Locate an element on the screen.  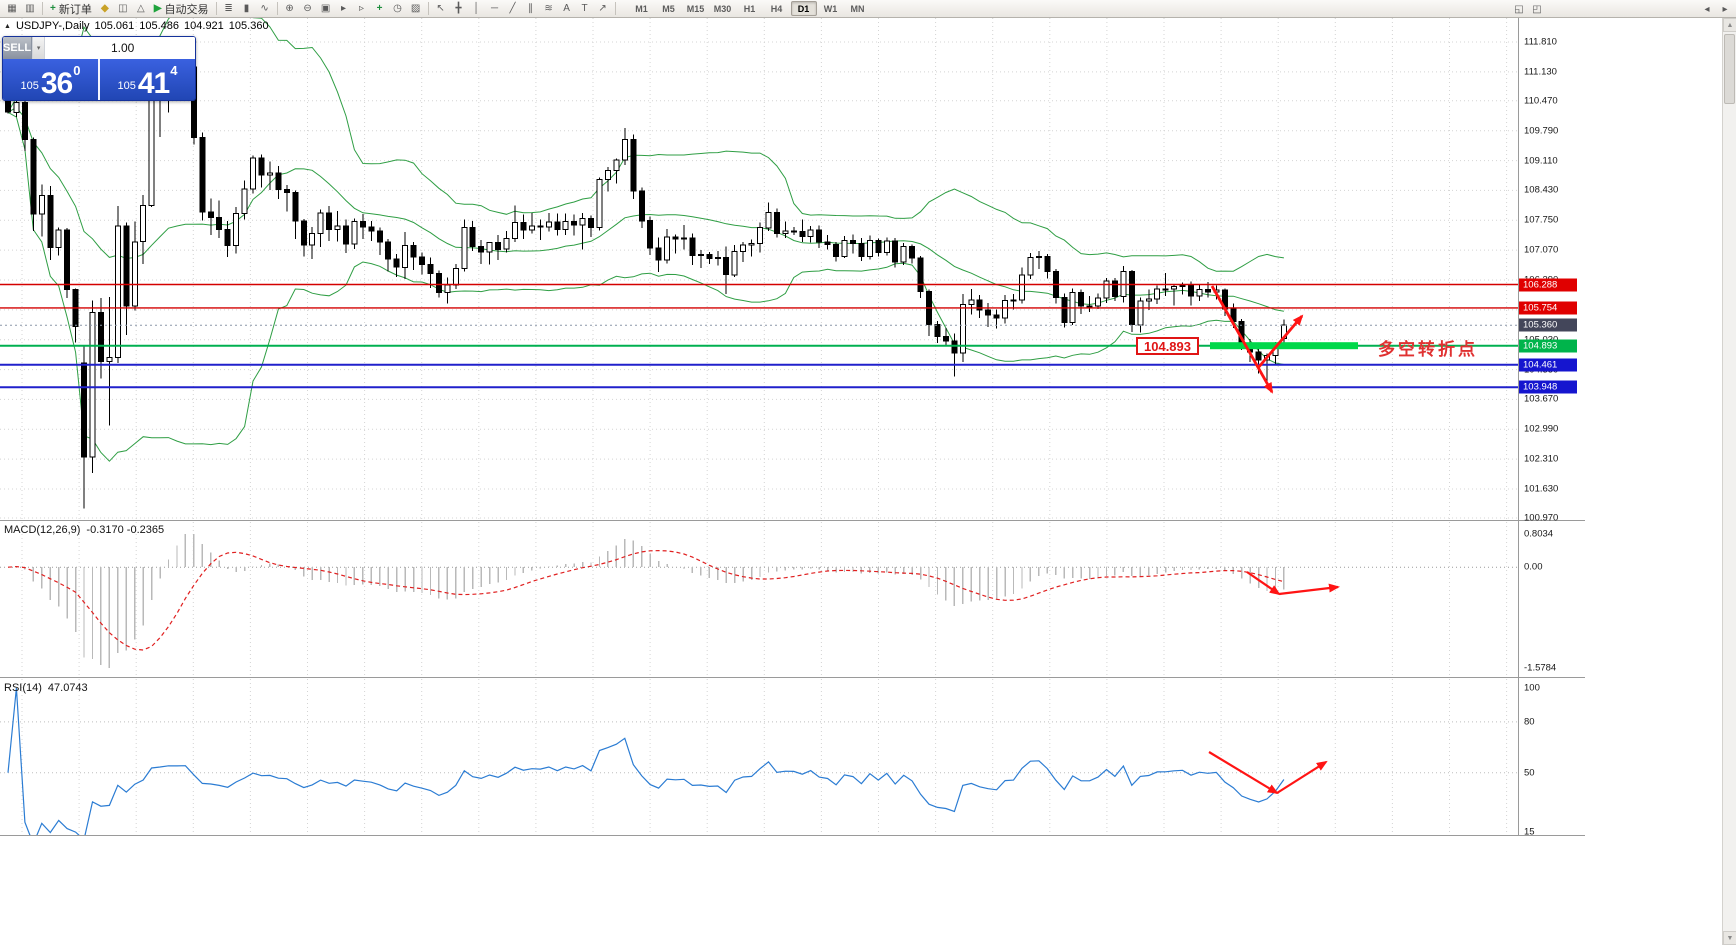
navigator-icon: △ is located at coordinates (141, 9).